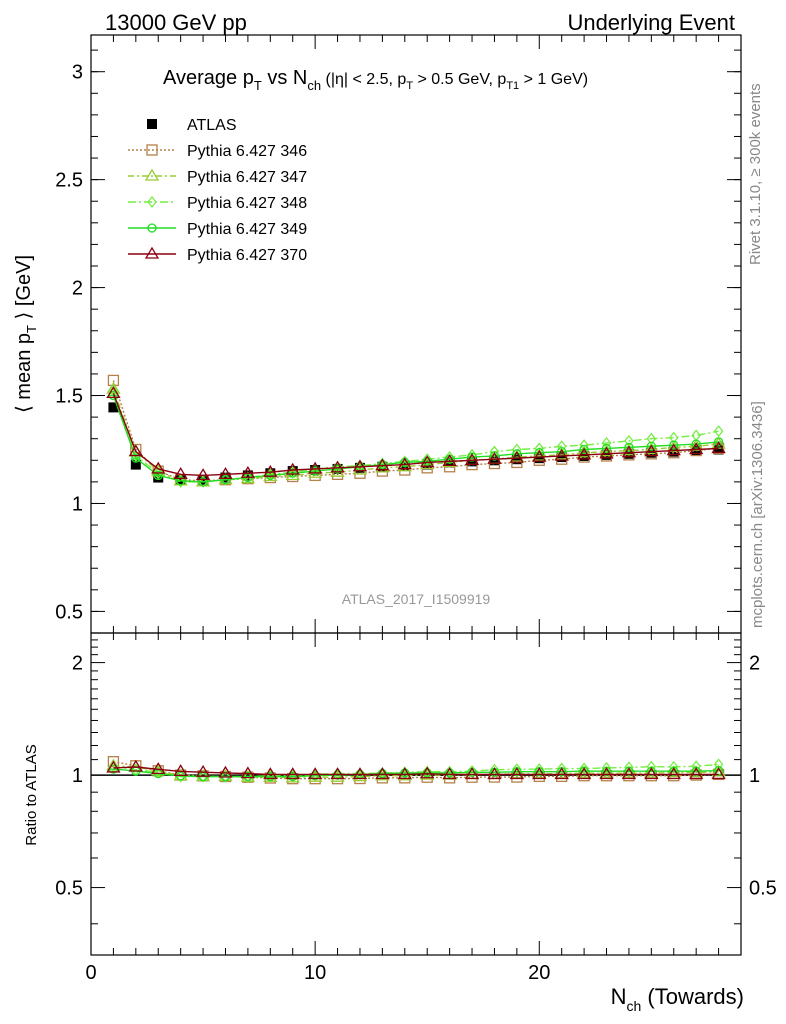  Describe the element at coordinates (152, 150) in the screenshot. I see `legend-marker-p346` at that location.